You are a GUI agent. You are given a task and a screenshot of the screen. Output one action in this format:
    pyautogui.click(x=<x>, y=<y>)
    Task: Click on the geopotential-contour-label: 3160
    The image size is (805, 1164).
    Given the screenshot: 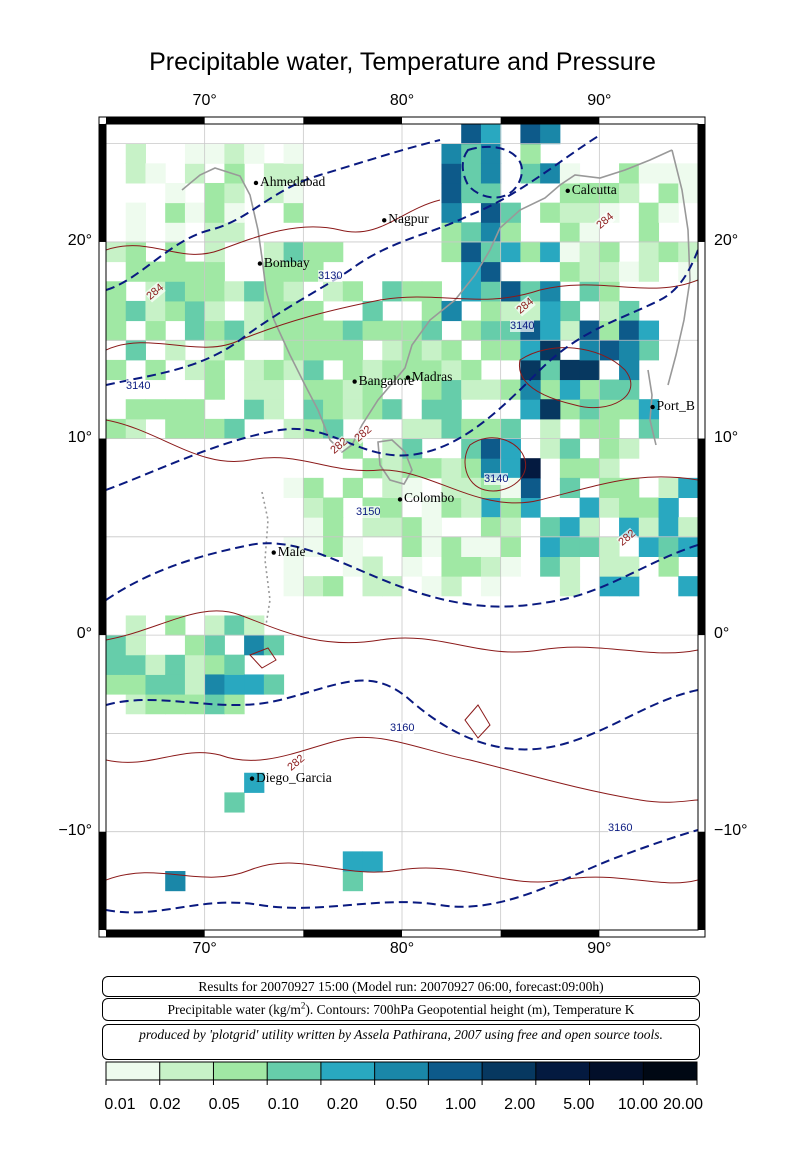 What is the action you would take?
    pyautogui.click(x=620, y=828)
    